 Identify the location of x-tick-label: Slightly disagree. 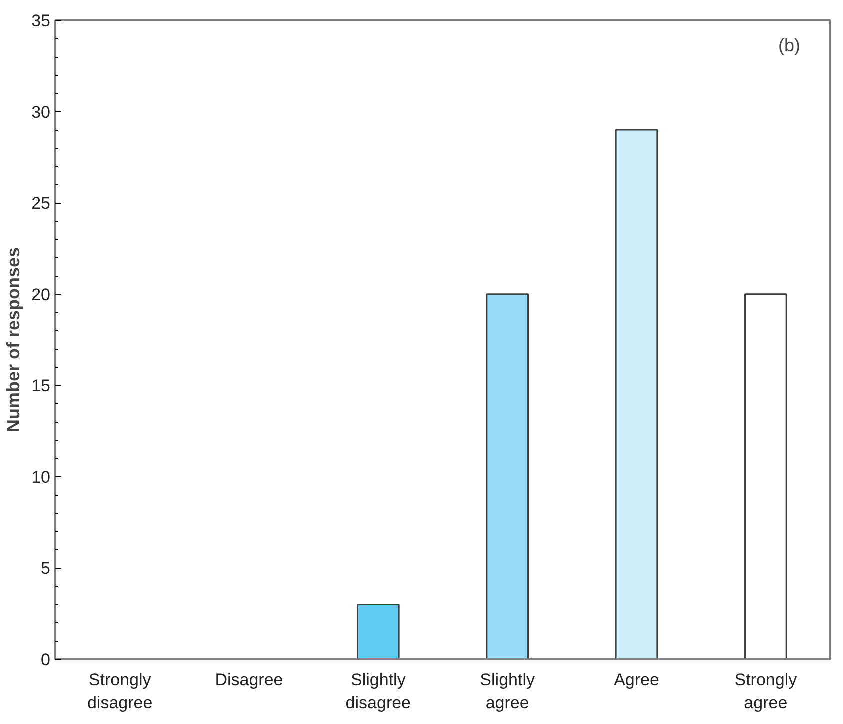
(379, 691).